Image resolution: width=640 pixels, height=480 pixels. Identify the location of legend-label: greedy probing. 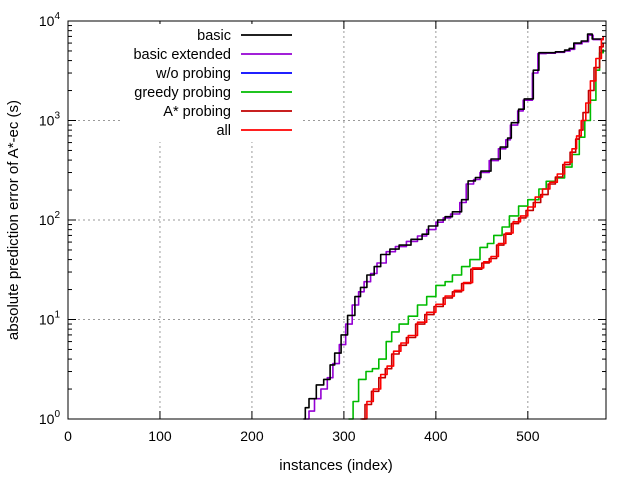
(182, 93).